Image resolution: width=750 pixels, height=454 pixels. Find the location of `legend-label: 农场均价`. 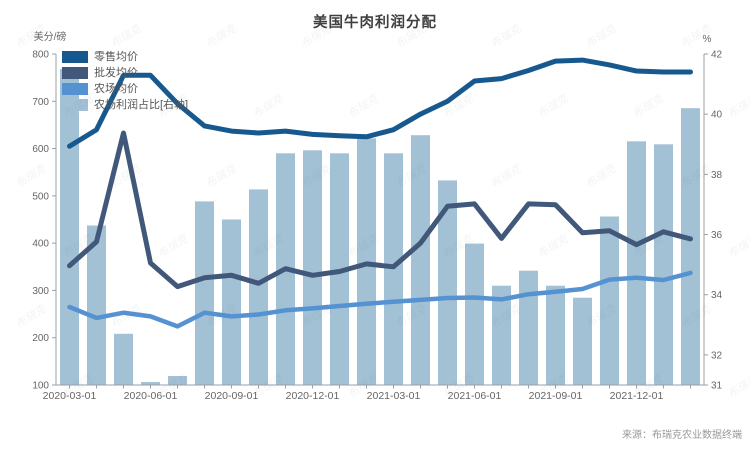

legend-label: 农场均价 is located at coordinates (116, 89).